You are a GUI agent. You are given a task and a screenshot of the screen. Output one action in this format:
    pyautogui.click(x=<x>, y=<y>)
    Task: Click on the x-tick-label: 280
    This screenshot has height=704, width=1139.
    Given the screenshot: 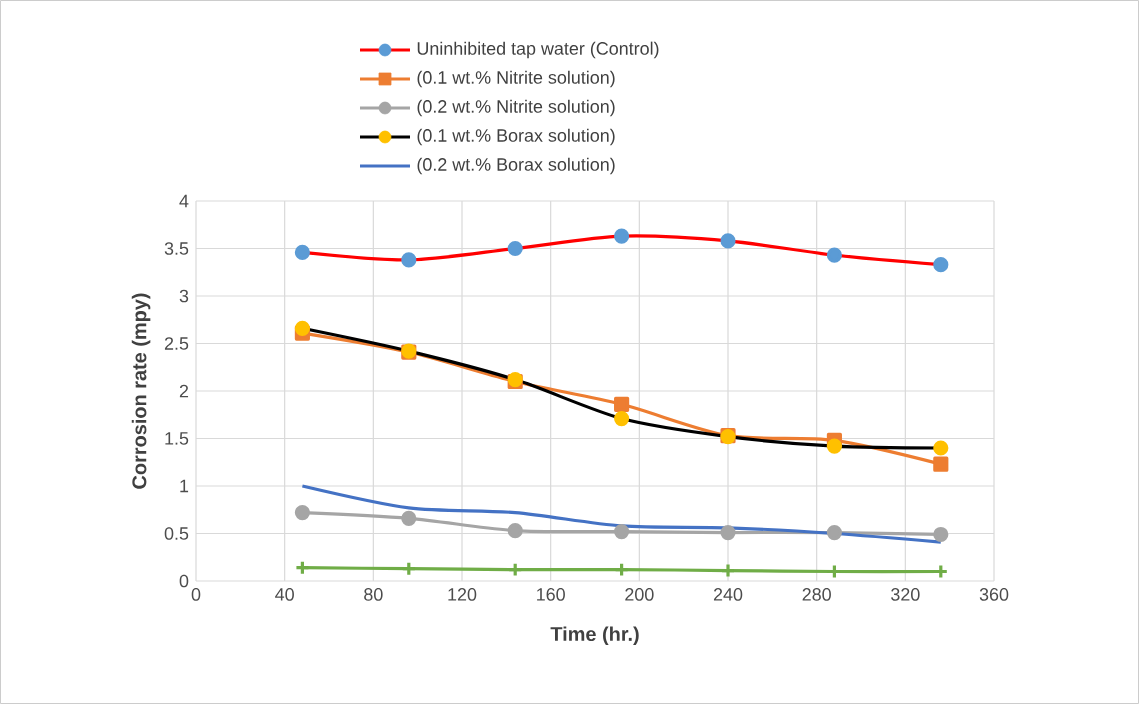 What is the action you would take?
    pyautogui.click(x=816, y=594)
    